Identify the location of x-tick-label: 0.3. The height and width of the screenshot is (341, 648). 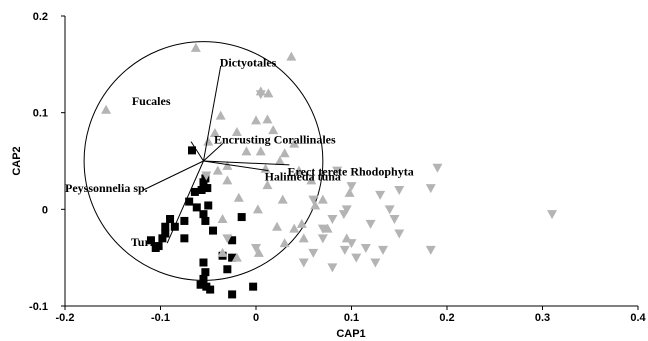
(542, 318).